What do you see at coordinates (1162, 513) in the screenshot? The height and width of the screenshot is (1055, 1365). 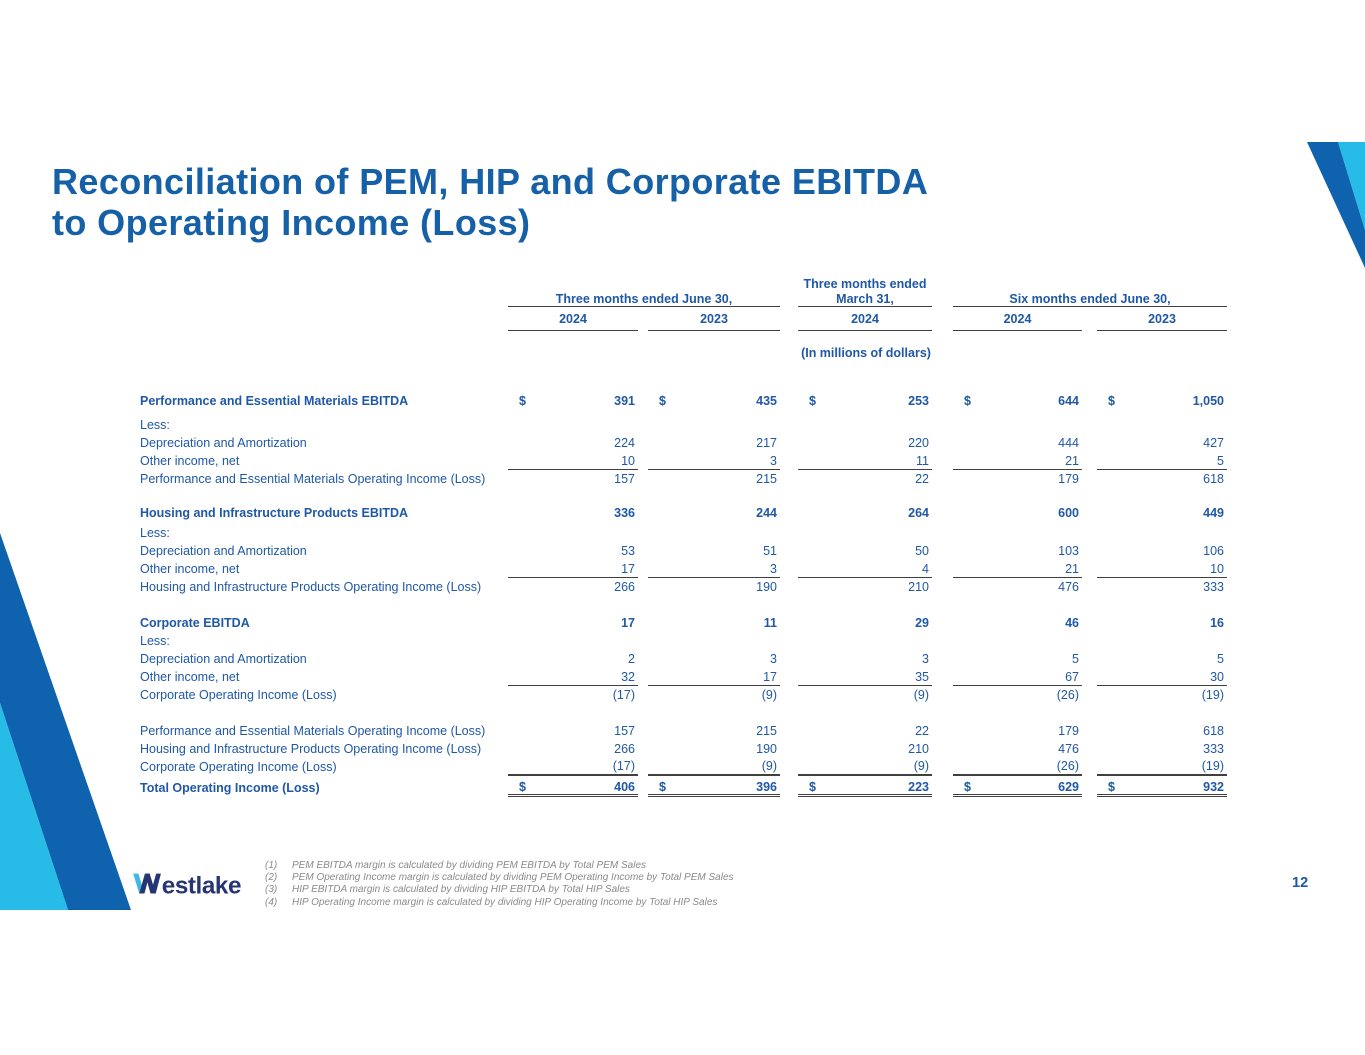 I see `value-cell: 449` at bounding box center [1162, 513].